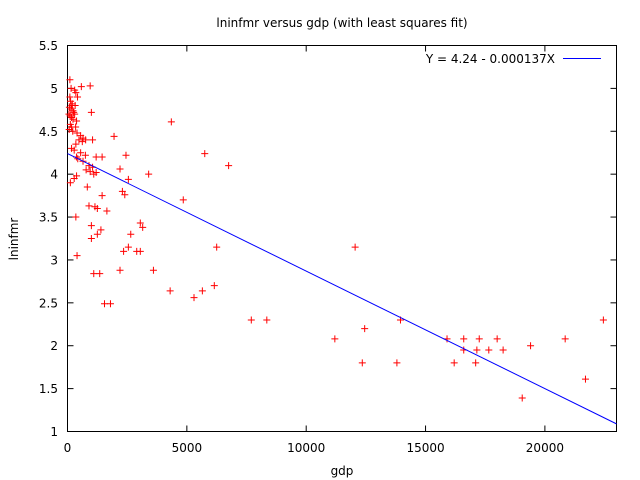  Describe the element at coordinates (54, 260) in the screenshot. I see `y-tick-label: 3` at that location.